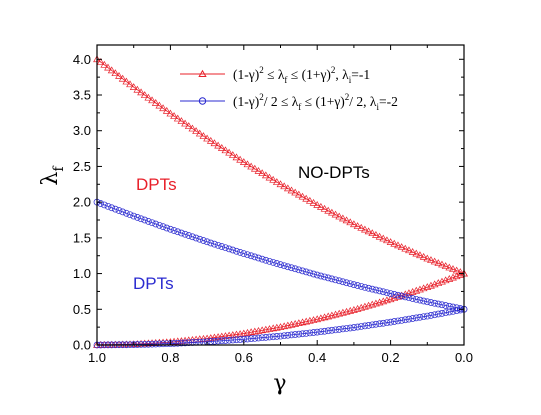 This screenshot has height=415, width=541. I want to click on legend-1-p4: ≤ (1+γ), so click(308, 74).